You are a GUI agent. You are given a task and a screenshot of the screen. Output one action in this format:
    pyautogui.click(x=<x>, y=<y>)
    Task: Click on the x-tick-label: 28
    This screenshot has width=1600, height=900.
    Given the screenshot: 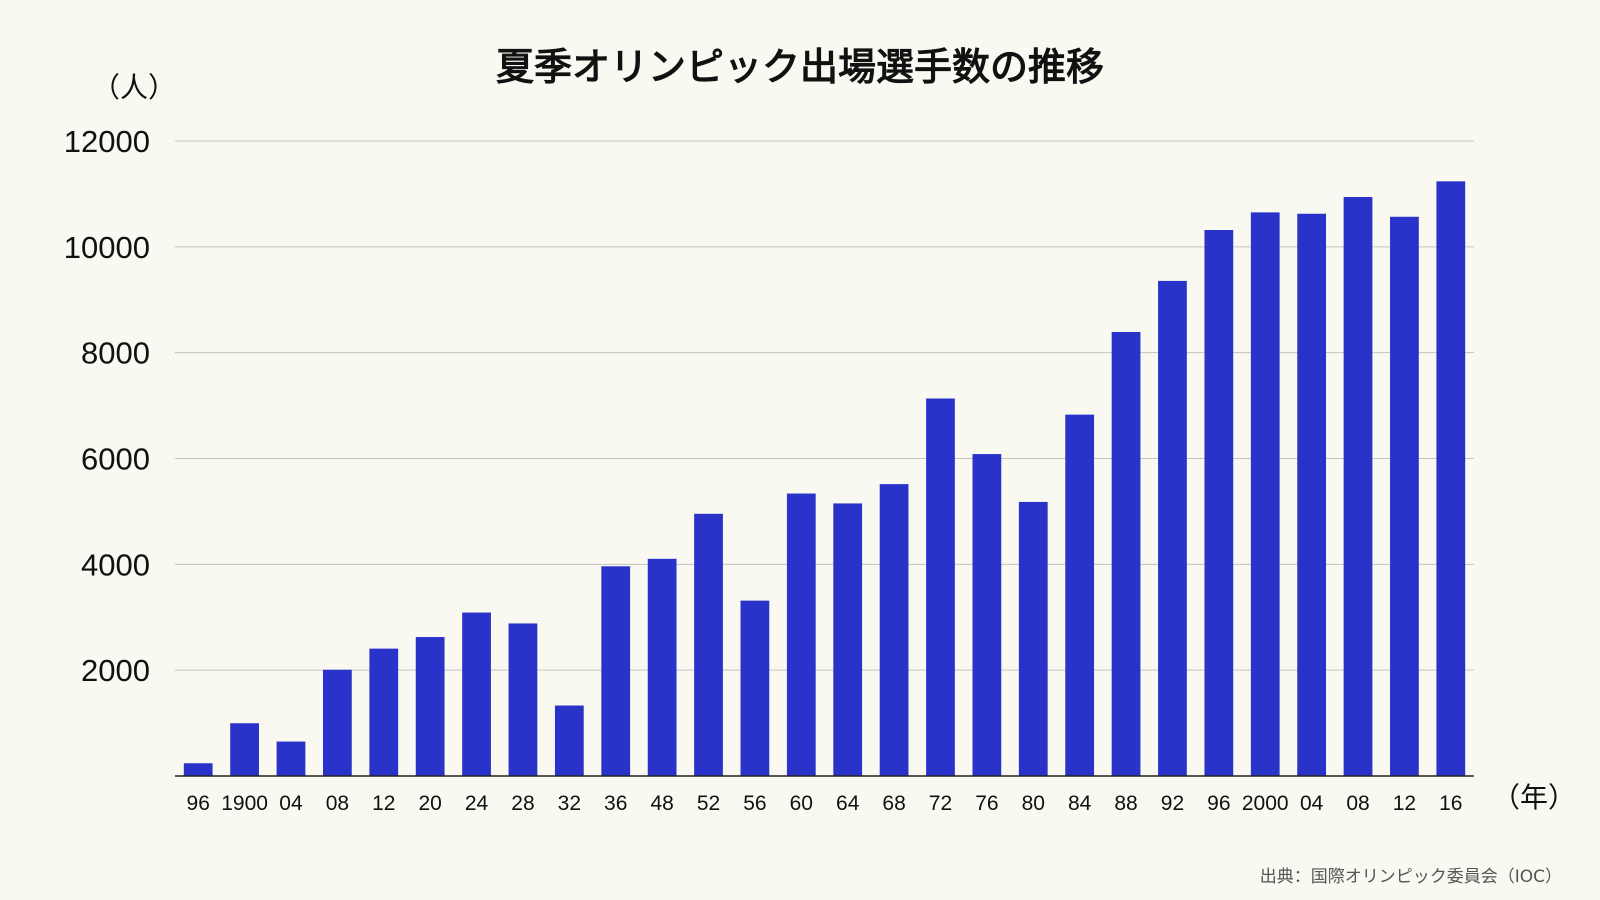 What is the action you would take?
    pyautogui.click(x=522, y=803)
    